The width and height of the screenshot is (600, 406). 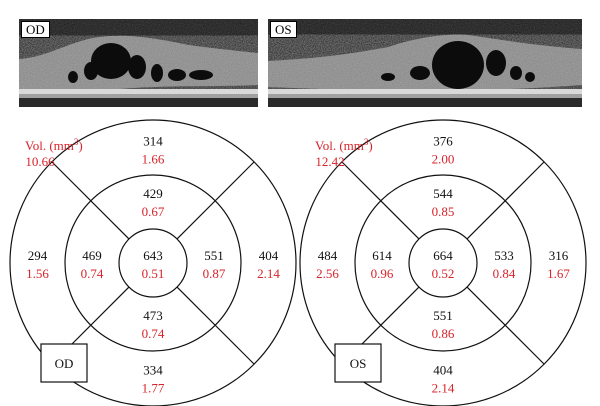 What do you see at coordinates (558, 273) in the screenshot?
I see `outer-nasal-volume-os: 1.67` at bounding box center [558, 273].